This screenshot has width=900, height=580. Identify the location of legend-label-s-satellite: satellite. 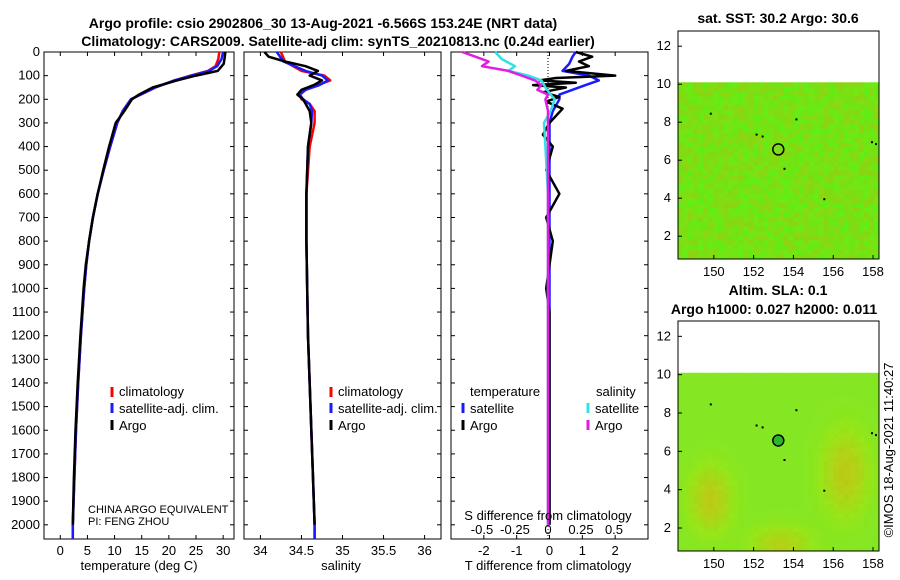
(617, 408).